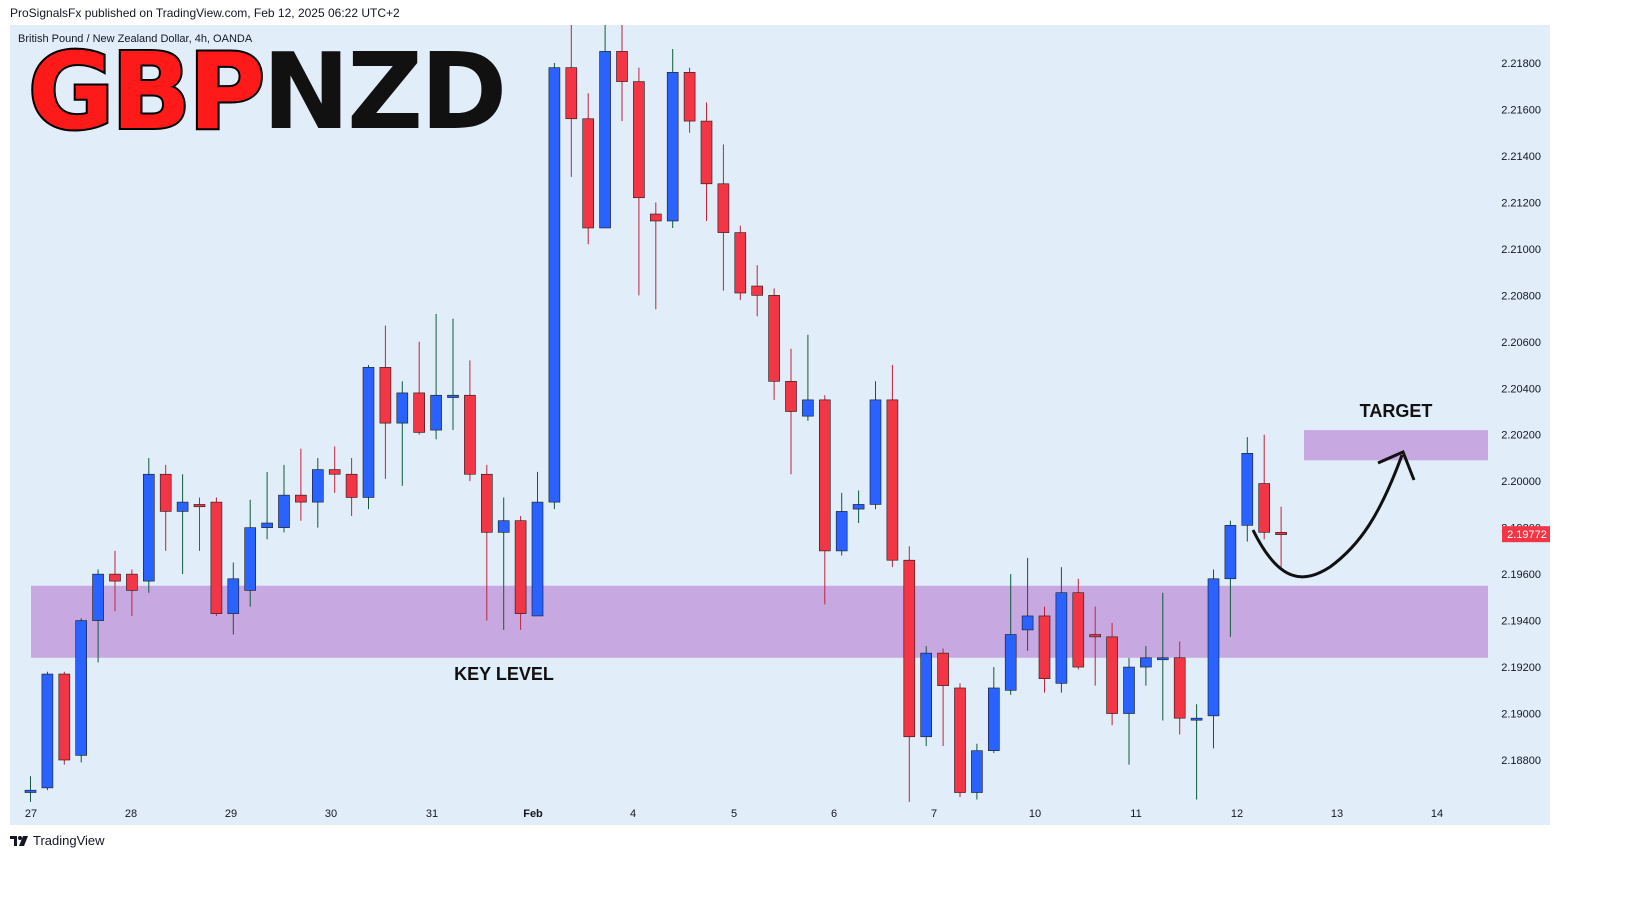 Image resolution: width=1643 pixels, height=901 pixels. I want to click on y-tick-label: 2.21200, so click(1521, 203).